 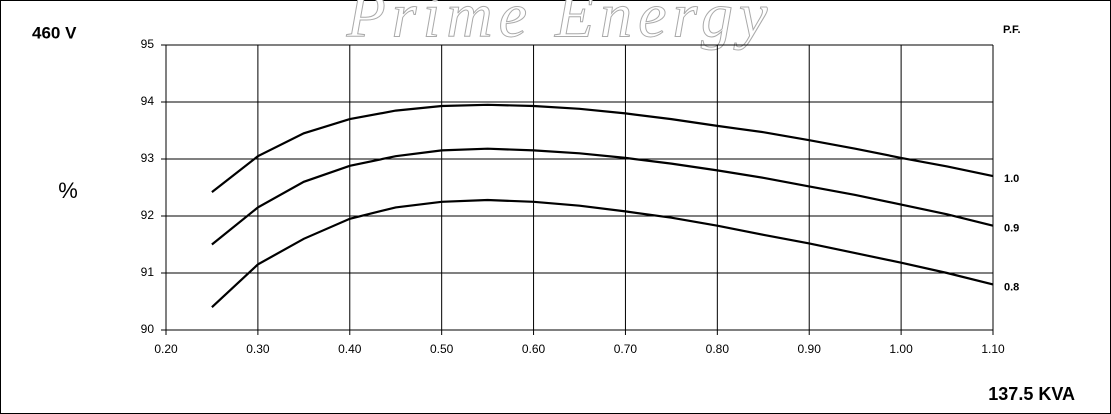 What do you see at coordinates (148, 215) in the screenshot?
I see `y-tick-label: 92` at bounding box center [148, 215].